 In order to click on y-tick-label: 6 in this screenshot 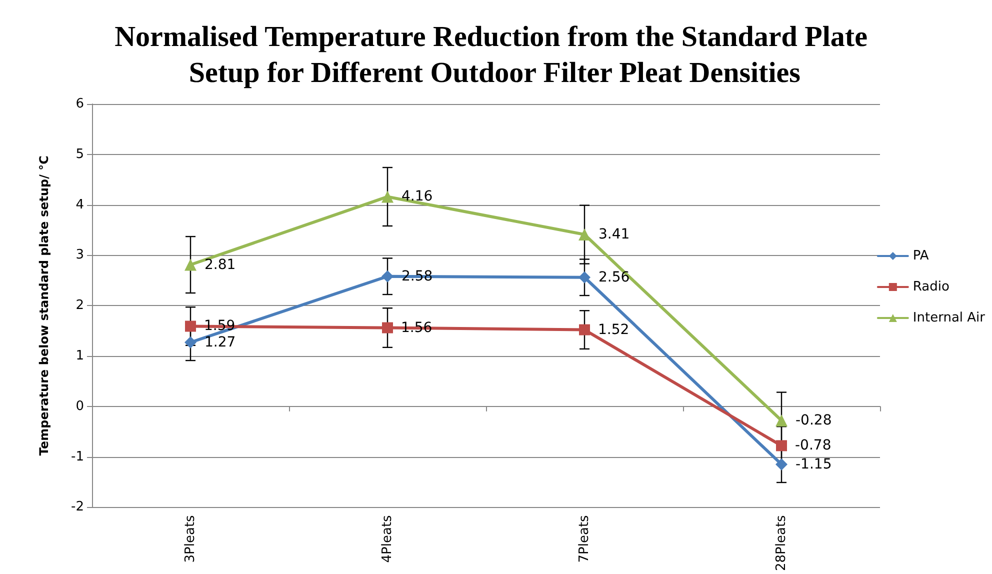, I will do `click(80, 104)`.